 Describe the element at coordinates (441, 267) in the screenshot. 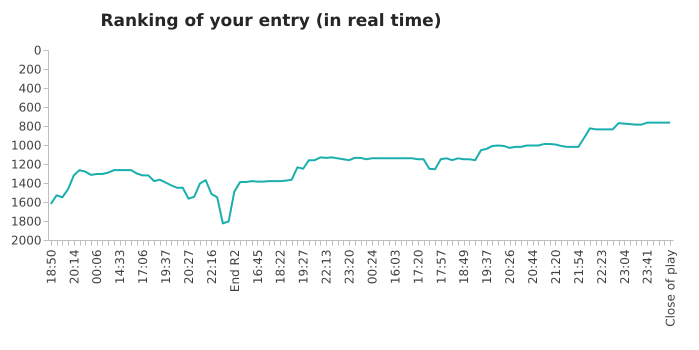

I see `x-tick-label: 17:57` at that location.